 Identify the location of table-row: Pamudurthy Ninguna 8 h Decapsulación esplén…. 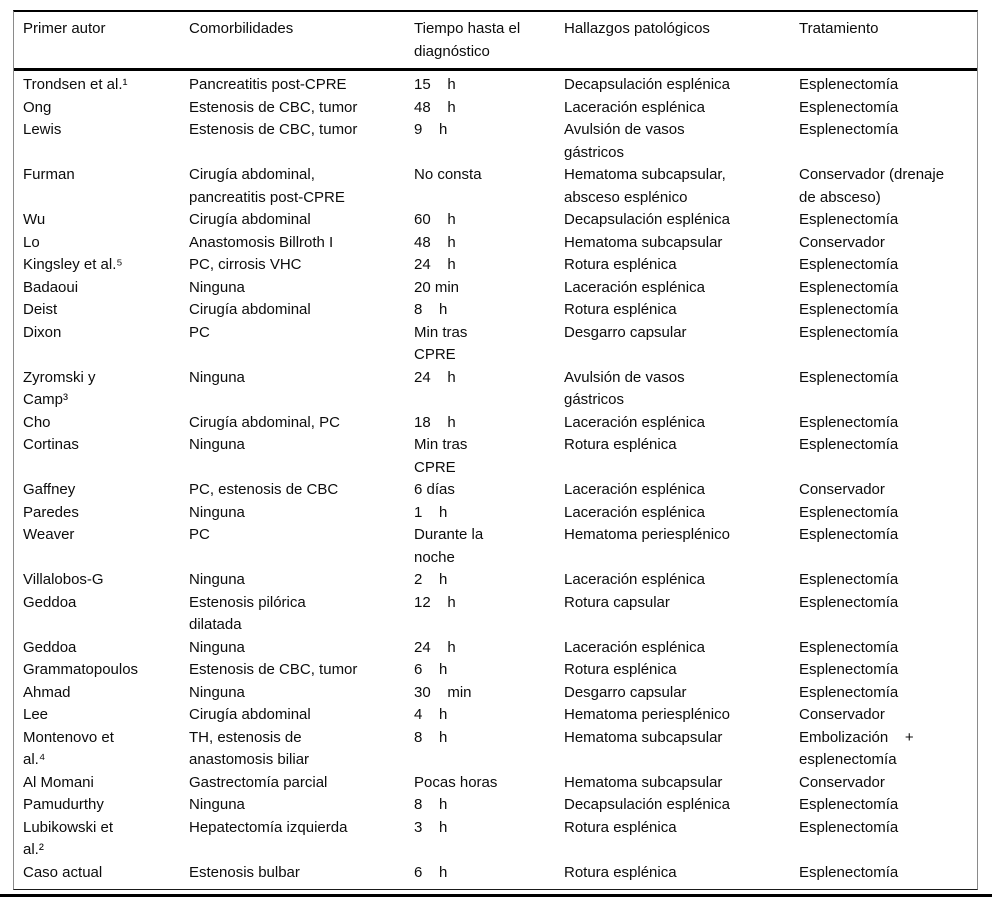
(495, 805).